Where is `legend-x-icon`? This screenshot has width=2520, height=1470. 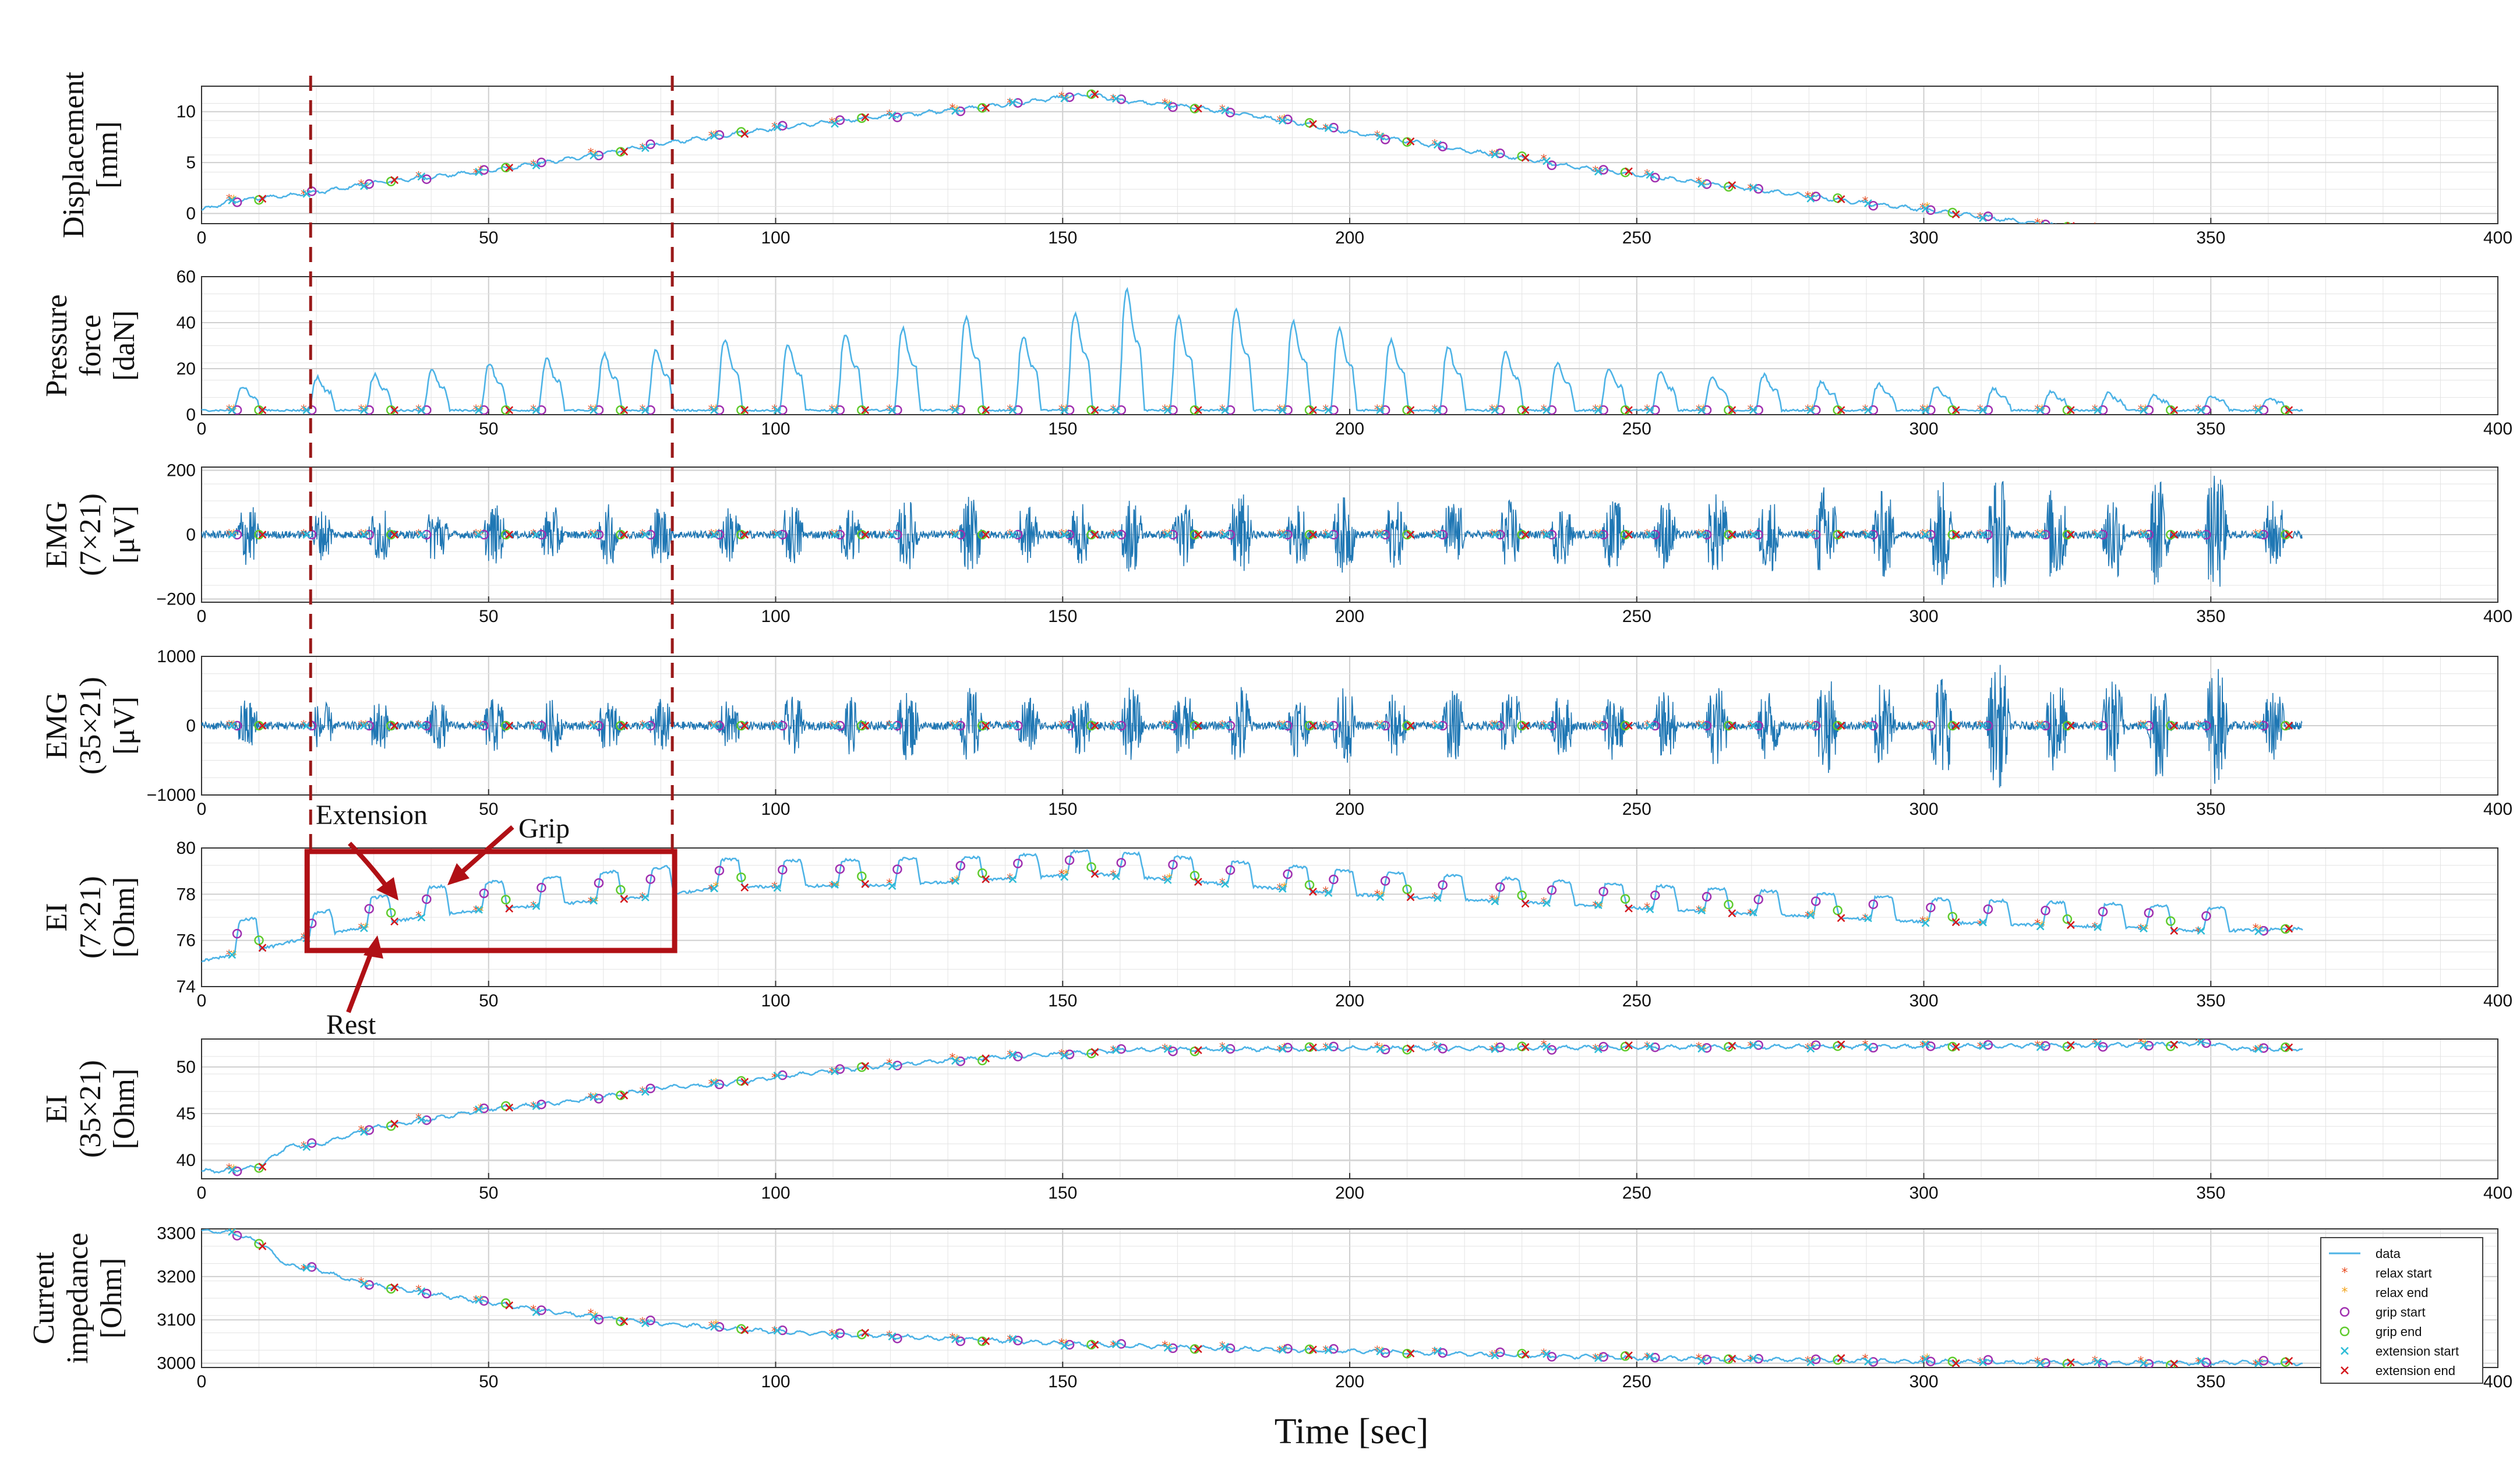
legend-x-icon is located at coordinates (2345, 1370).